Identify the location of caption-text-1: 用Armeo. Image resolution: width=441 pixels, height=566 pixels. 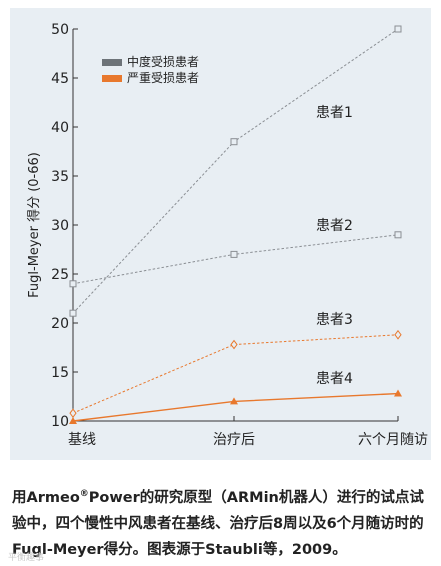
(46, 497).